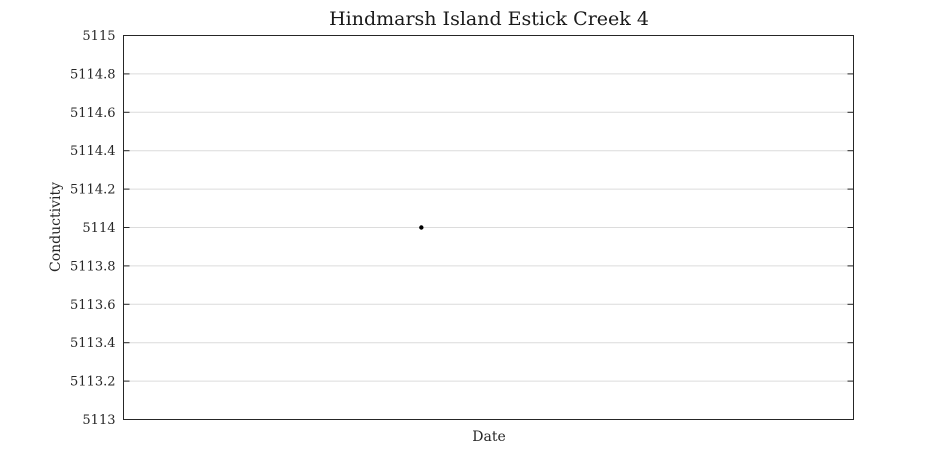 Image resolution: width=945 pixels, height=472 pixels. What do you see at coordinates (93, 151) in the screenshot?
I see `y-tick-label: 5114.4` at bounding box center [93, 151].